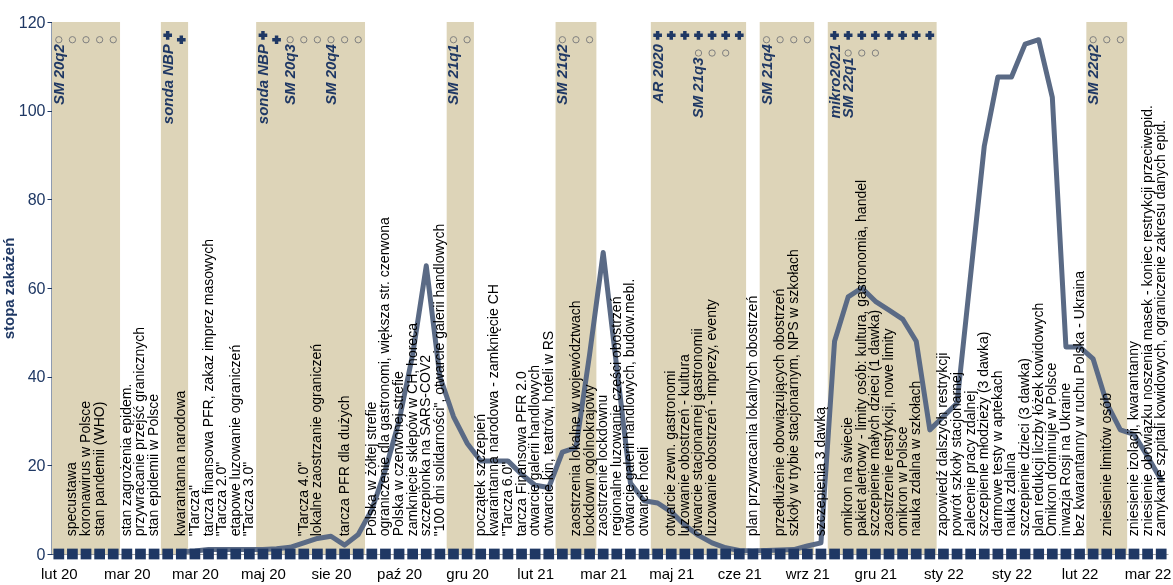 The image size is (1173, 585). What do you see at coordinates (574, 418) in the screenshot?
I see `annotation: zaostrzenia lokalne w województwach` at bounding box center [574, 418].